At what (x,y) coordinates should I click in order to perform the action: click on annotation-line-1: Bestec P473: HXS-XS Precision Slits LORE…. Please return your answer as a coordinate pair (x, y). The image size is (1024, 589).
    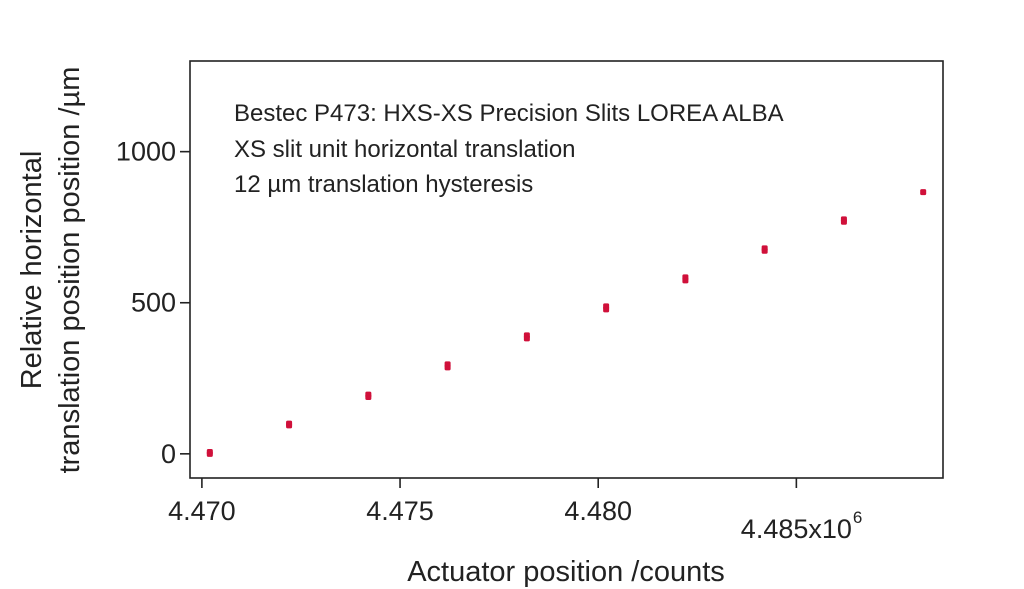
    Looking at the image, I should click on (509, 113).